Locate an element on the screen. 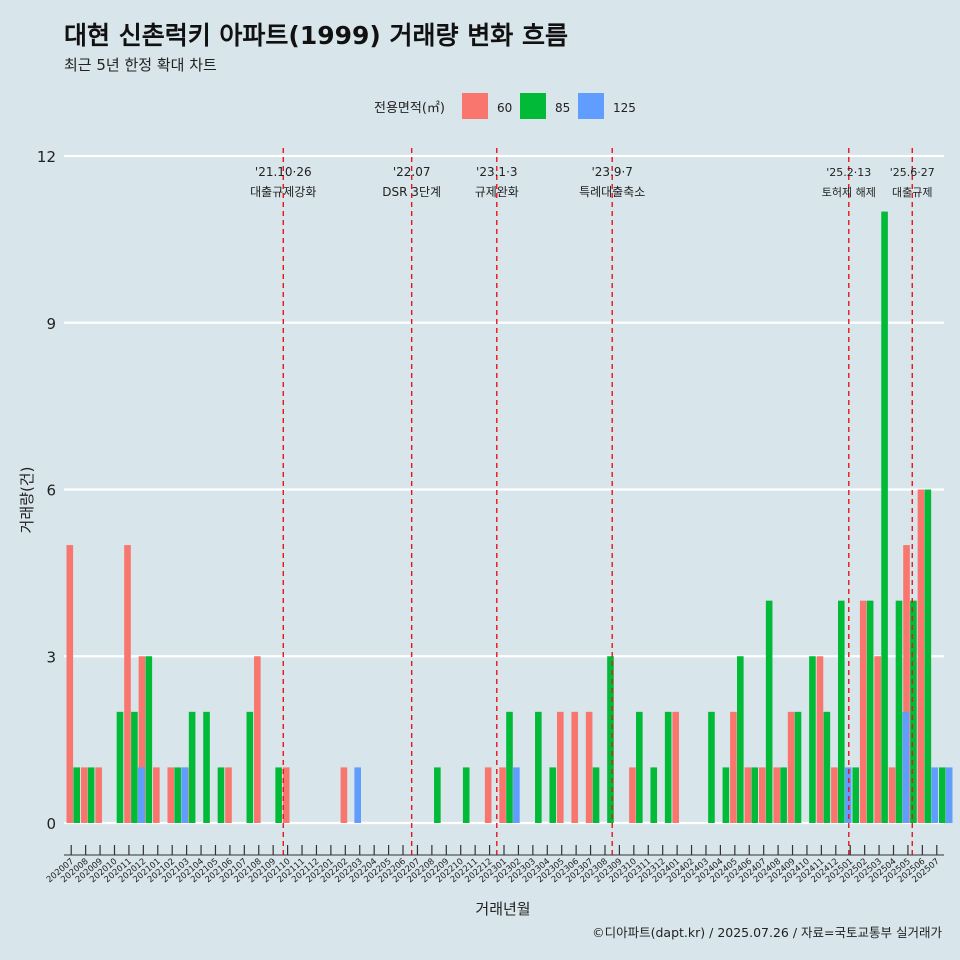 The width and height of the screenshot is (960, 960). legend-label-85: 85 is located at coordinates (562, 108).